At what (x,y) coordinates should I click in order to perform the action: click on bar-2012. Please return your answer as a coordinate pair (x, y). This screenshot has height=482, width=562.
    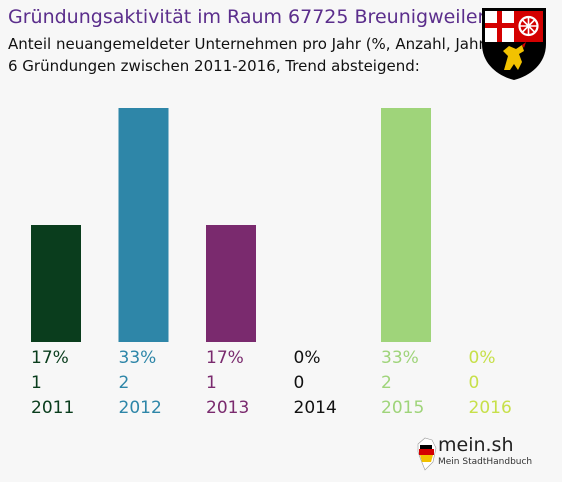
    Looking at the image, I should click on (143, 225).